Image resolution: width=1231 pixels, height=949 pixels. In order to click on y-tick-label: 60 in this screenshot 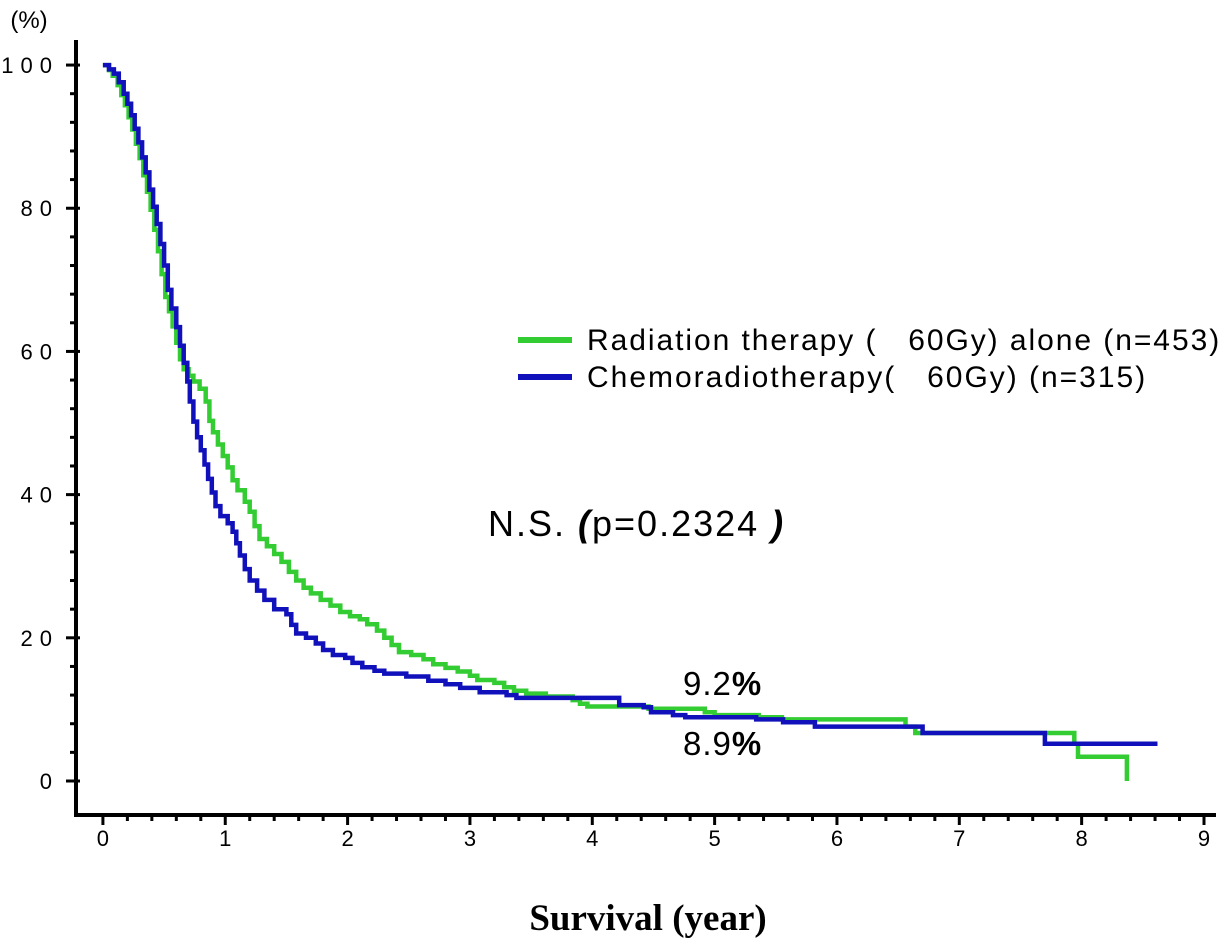, I will do `click(40, 351)`.